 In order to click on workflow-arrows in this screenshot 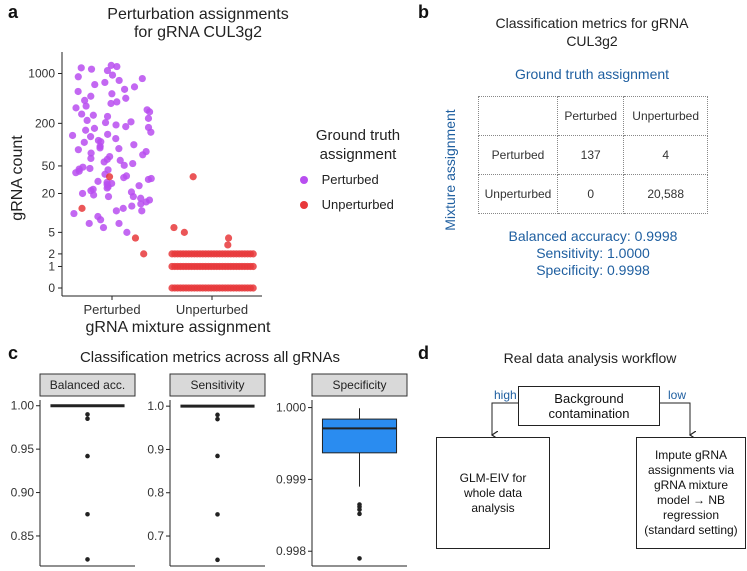, I will do `click(588, 451)`.